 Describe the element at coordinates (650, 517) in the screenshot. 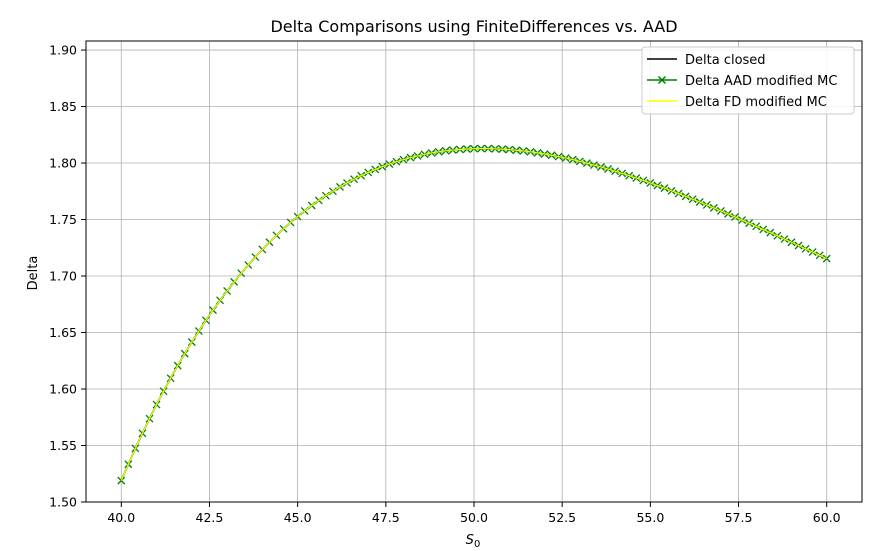

I see `x-tick-label: 55.0` at that location.